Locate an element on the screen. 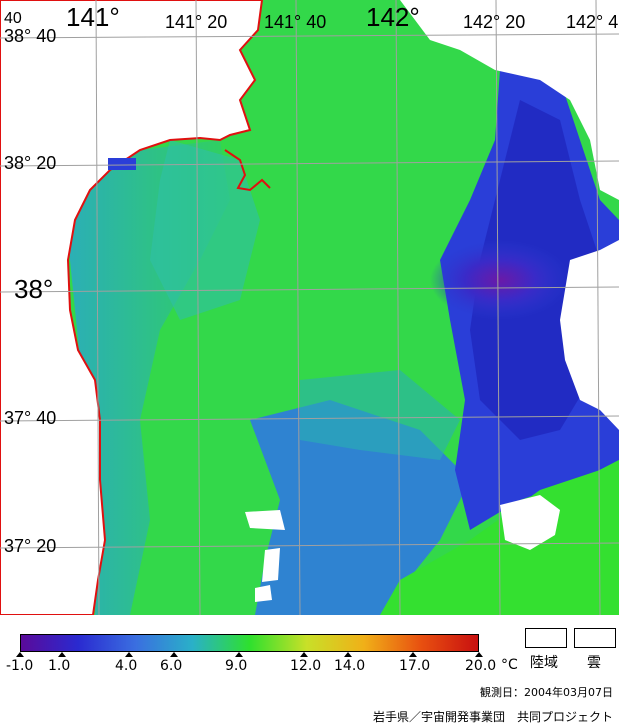 This screenshot has width=619, height=725. colorbar-tick-label: 9.0 is located at coordinates (236, 666).